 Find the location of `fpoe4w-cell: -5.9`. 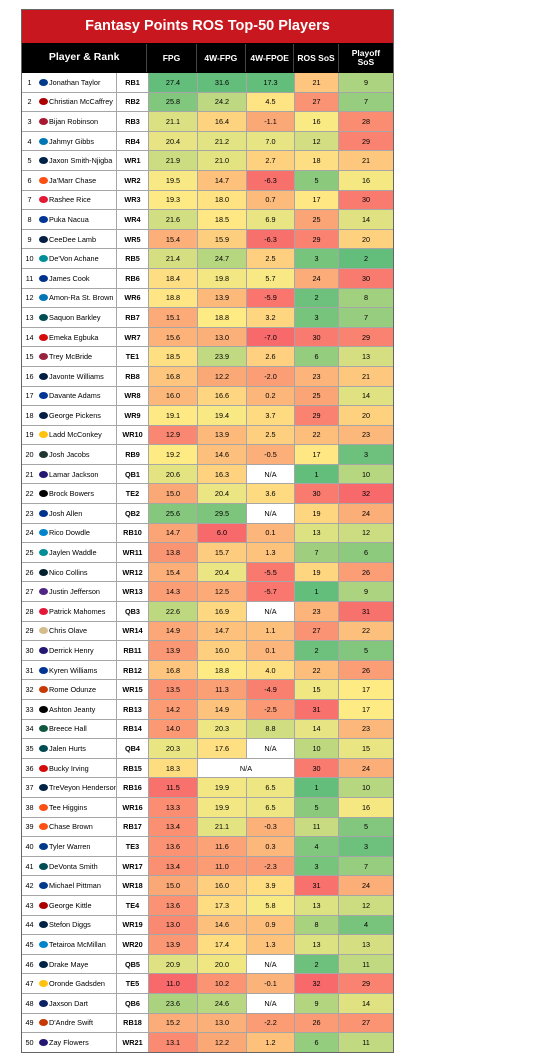

fpoe4w-cell: -5.9 is located at coordinates (270, 298).